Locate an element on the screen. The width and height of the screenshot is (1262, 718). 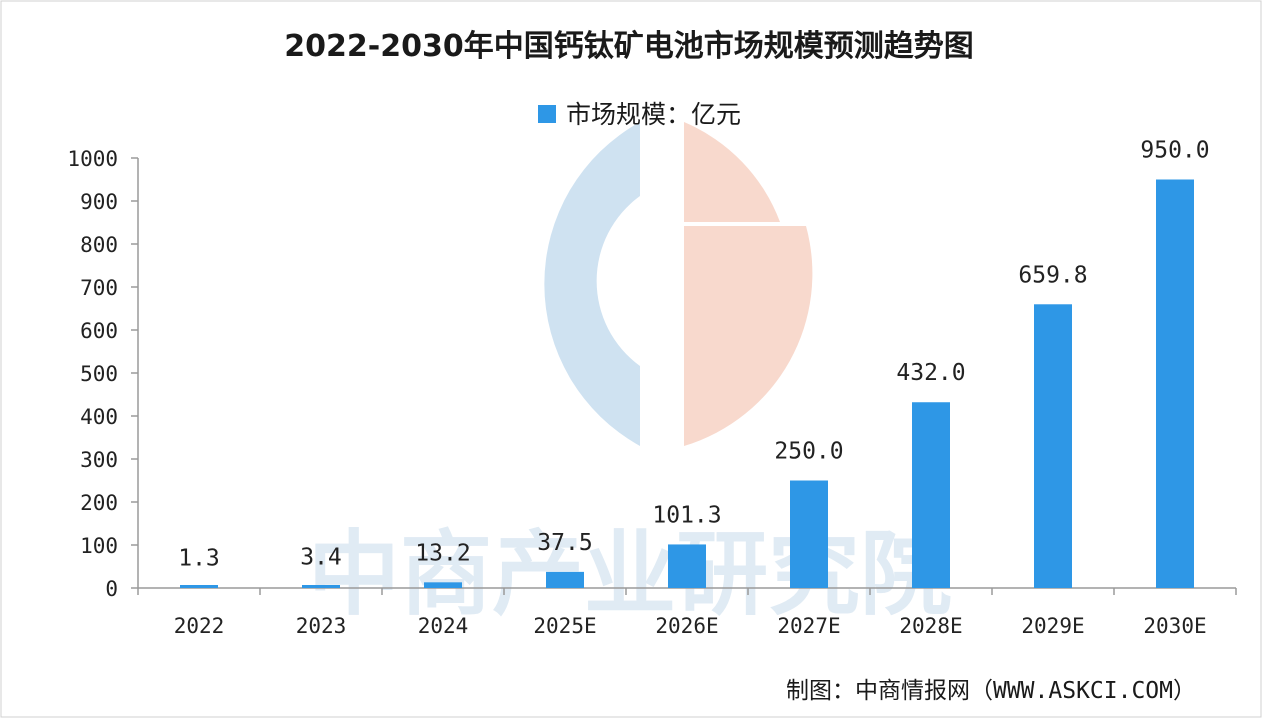
bar-2023 is located at coordinates (321, 586).